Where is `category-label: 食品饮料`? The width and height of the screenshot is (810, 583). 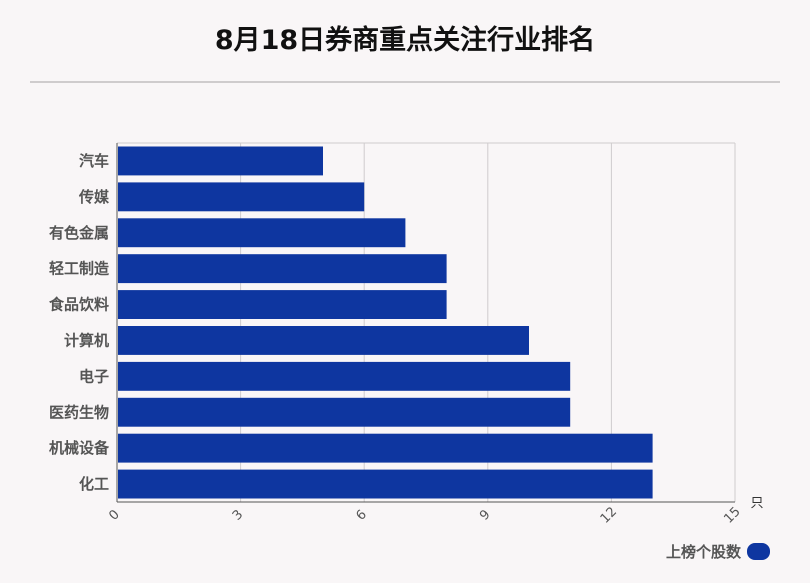
category-label: 食品饮料 is located at coordinates (79, 305).